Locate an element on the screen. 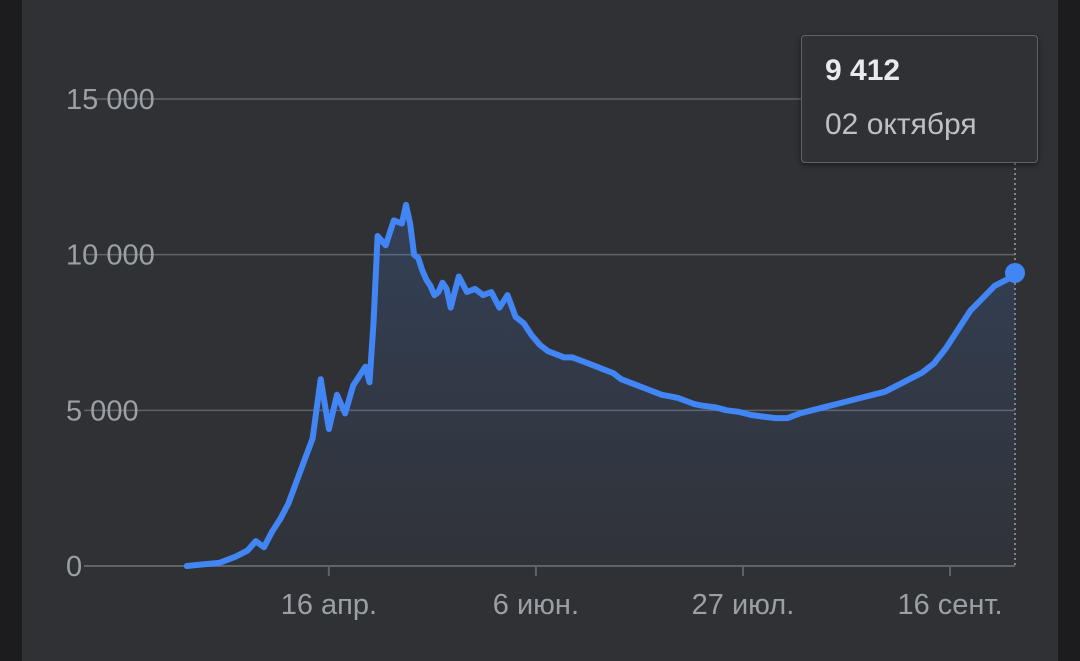 The image size is (1080, 661). y-tick-label: 5 000 is located at coordinates (102, 411).